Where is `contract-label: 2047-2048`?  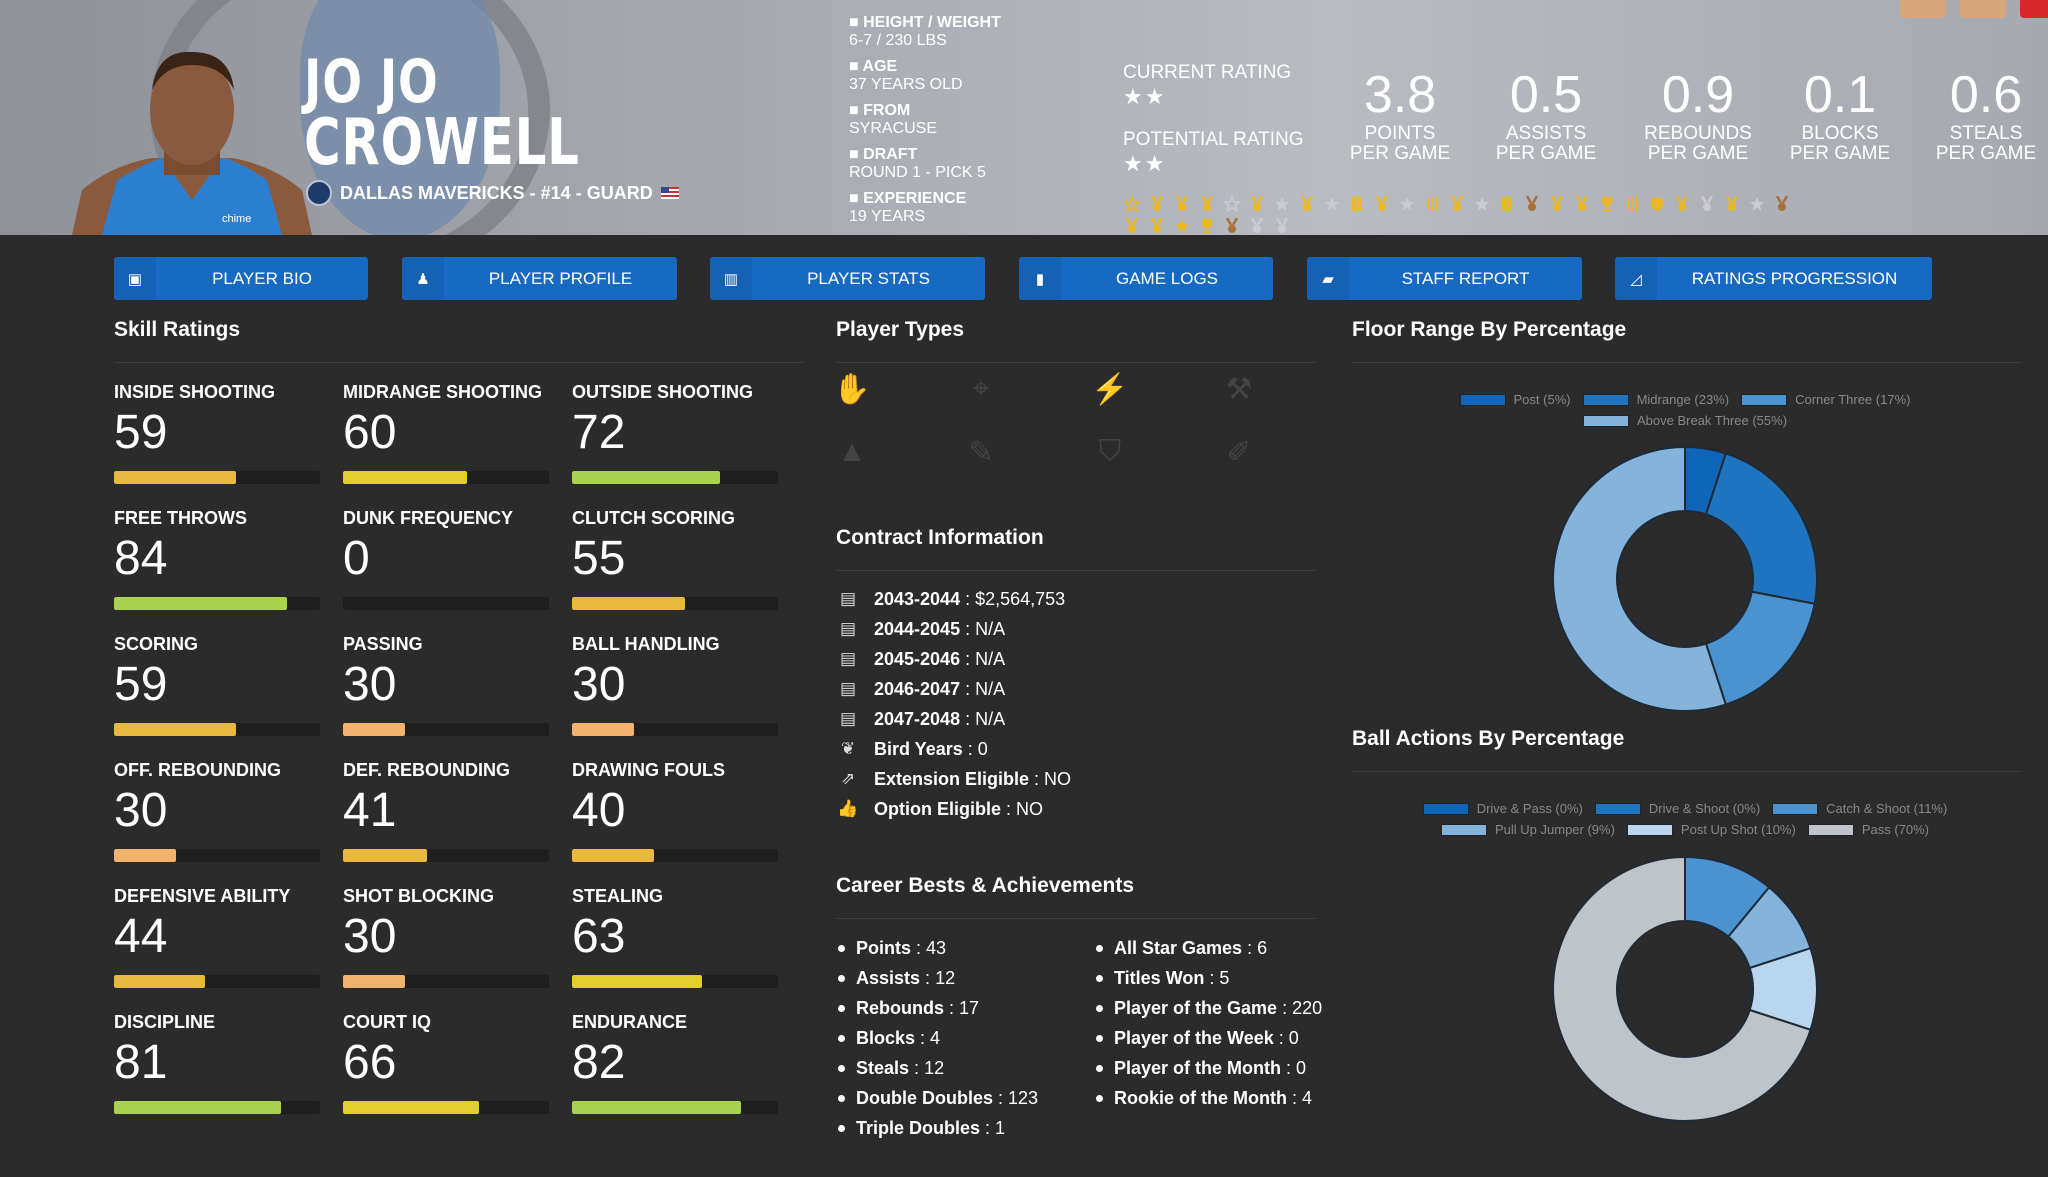
contract-label: 2047-2048 is located at coordinates (917, 718).